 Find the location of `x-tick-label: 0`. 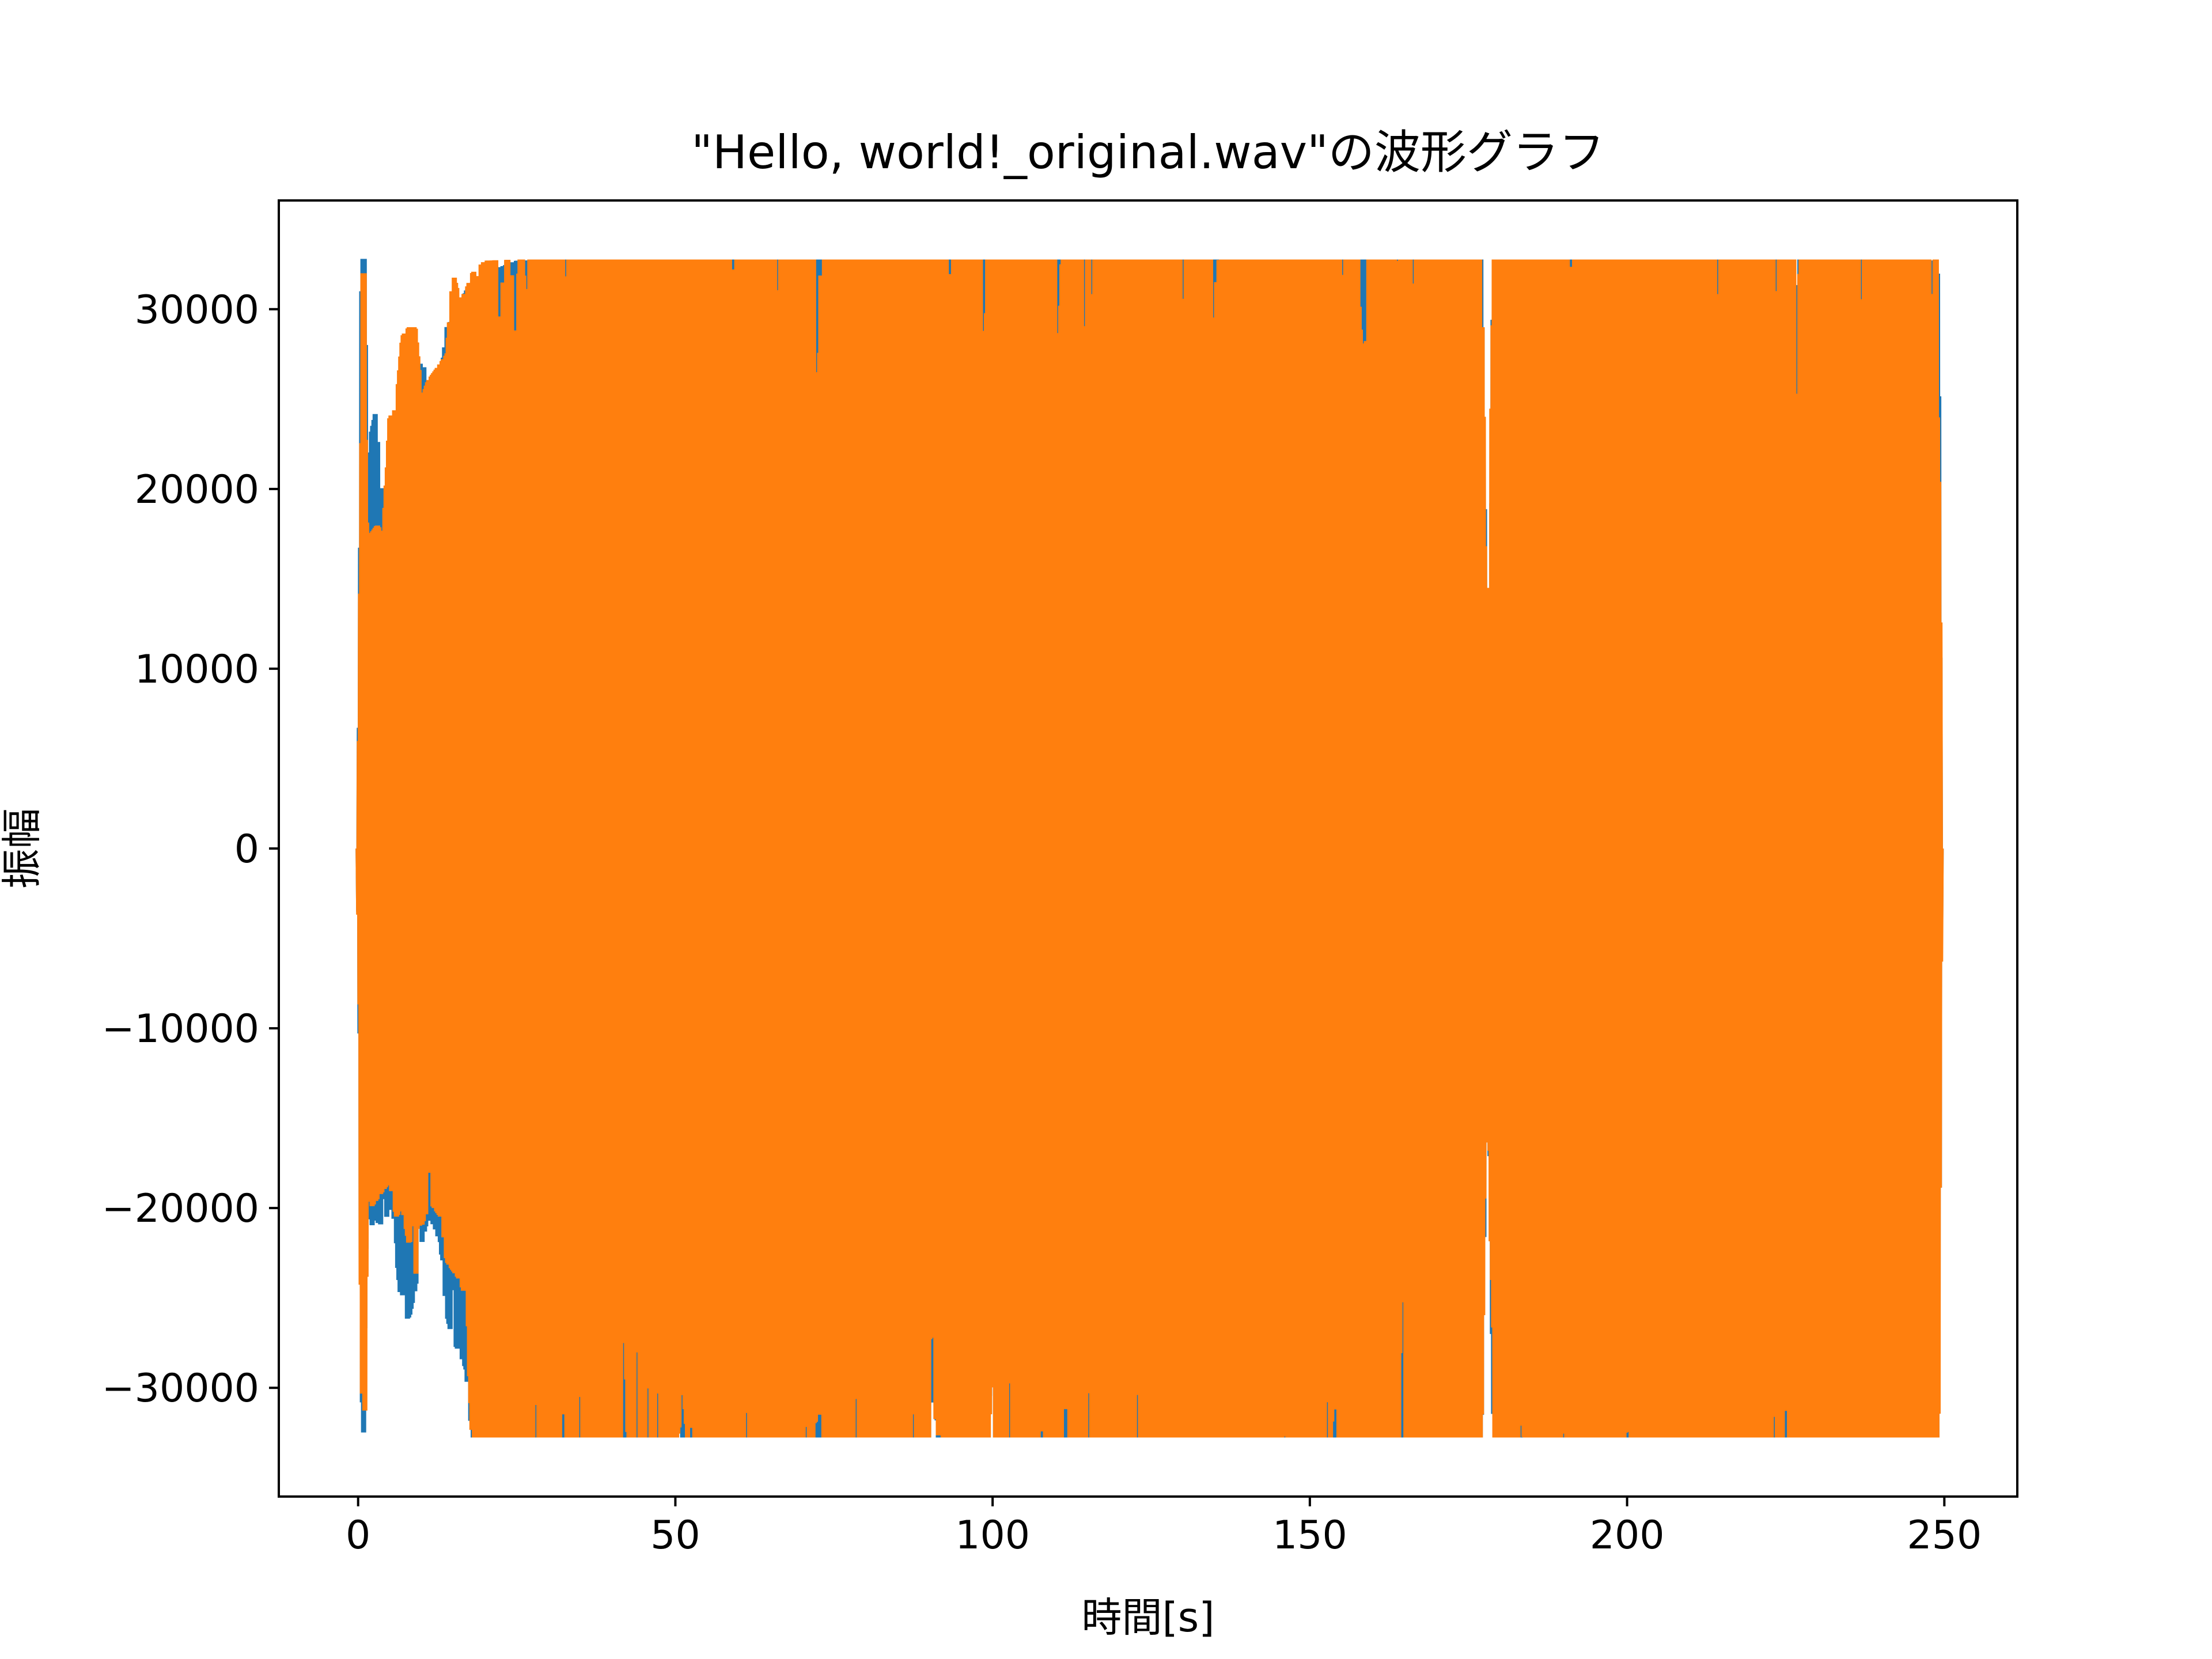

x-tick-label: 0 is located at coordinates (358, 1535).